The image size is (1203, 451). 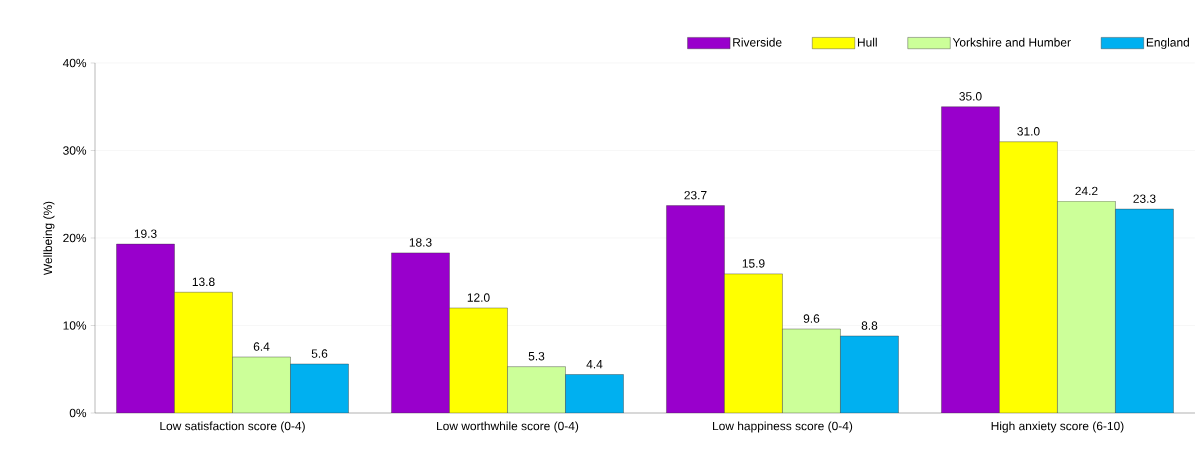 What do you see at coordinates (74, 63) in the screenshot?
I see `y-tick-label: 40%` at bounding box center [74, 63].